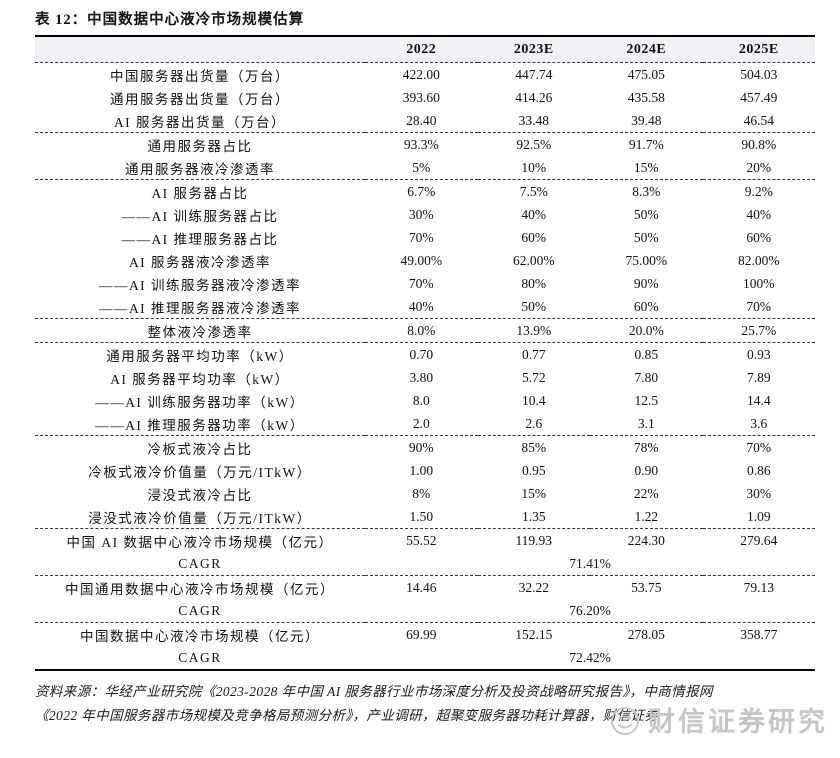 This screenshot has height=758, width=840. I want to click on row-value: 100%, so click(759, 283).